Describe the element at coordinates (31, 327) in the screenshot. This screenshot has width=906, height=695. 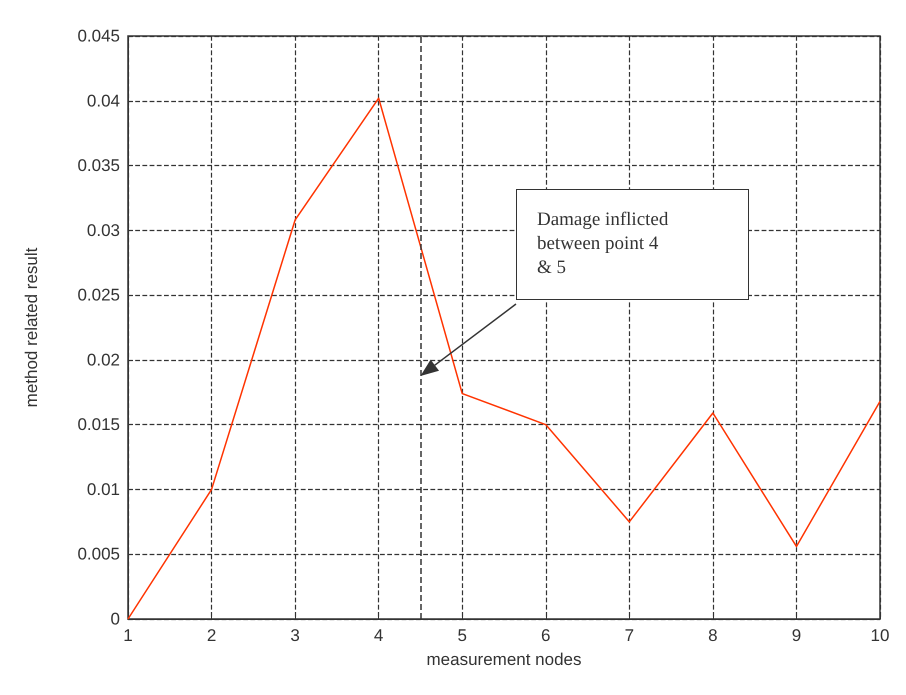
I see `y-axis-title: method related result` at that location.